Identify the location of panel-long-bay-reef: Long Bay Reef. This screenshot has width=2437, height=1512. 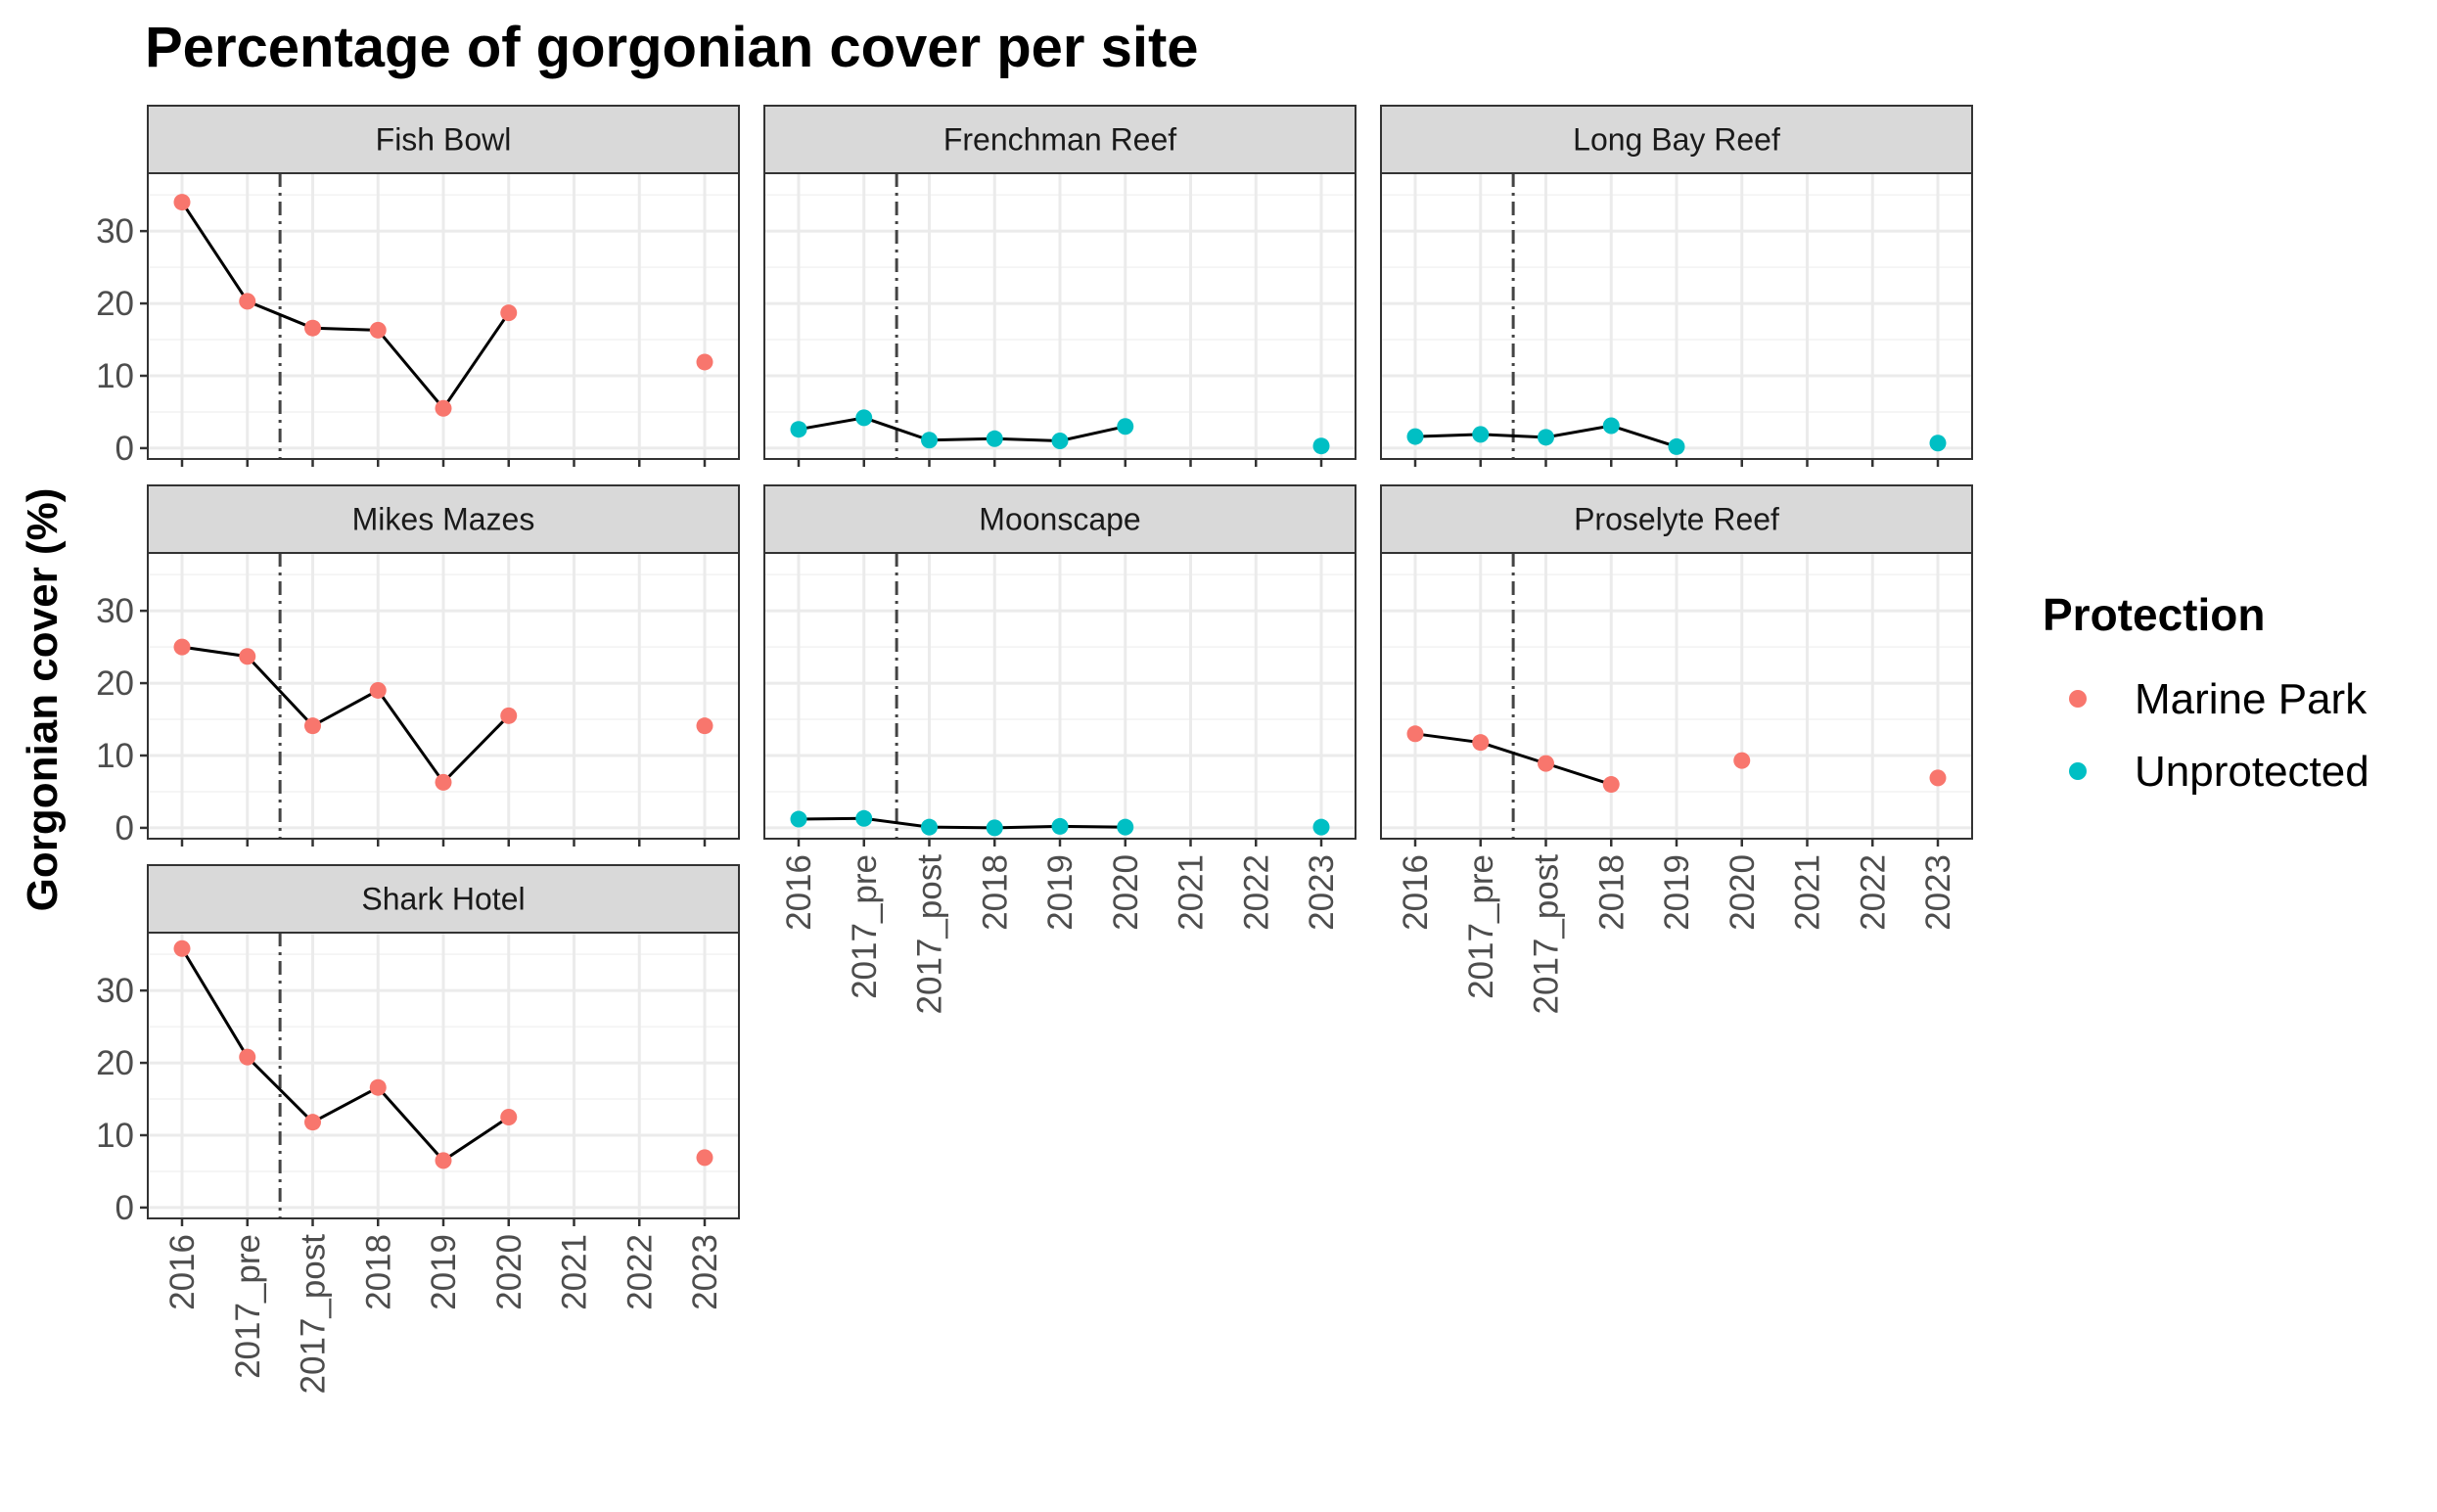
(1677, 286).